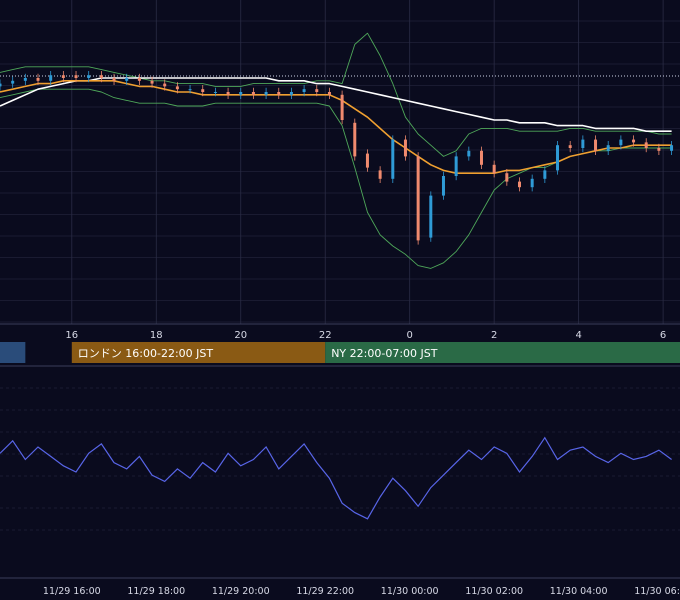 This screenshot has width=680, height=600. Describe the element at coordinates (72, 591) in the screenshot. I see `oscillator-x-tick-label: 11/29 16:00` at that location.